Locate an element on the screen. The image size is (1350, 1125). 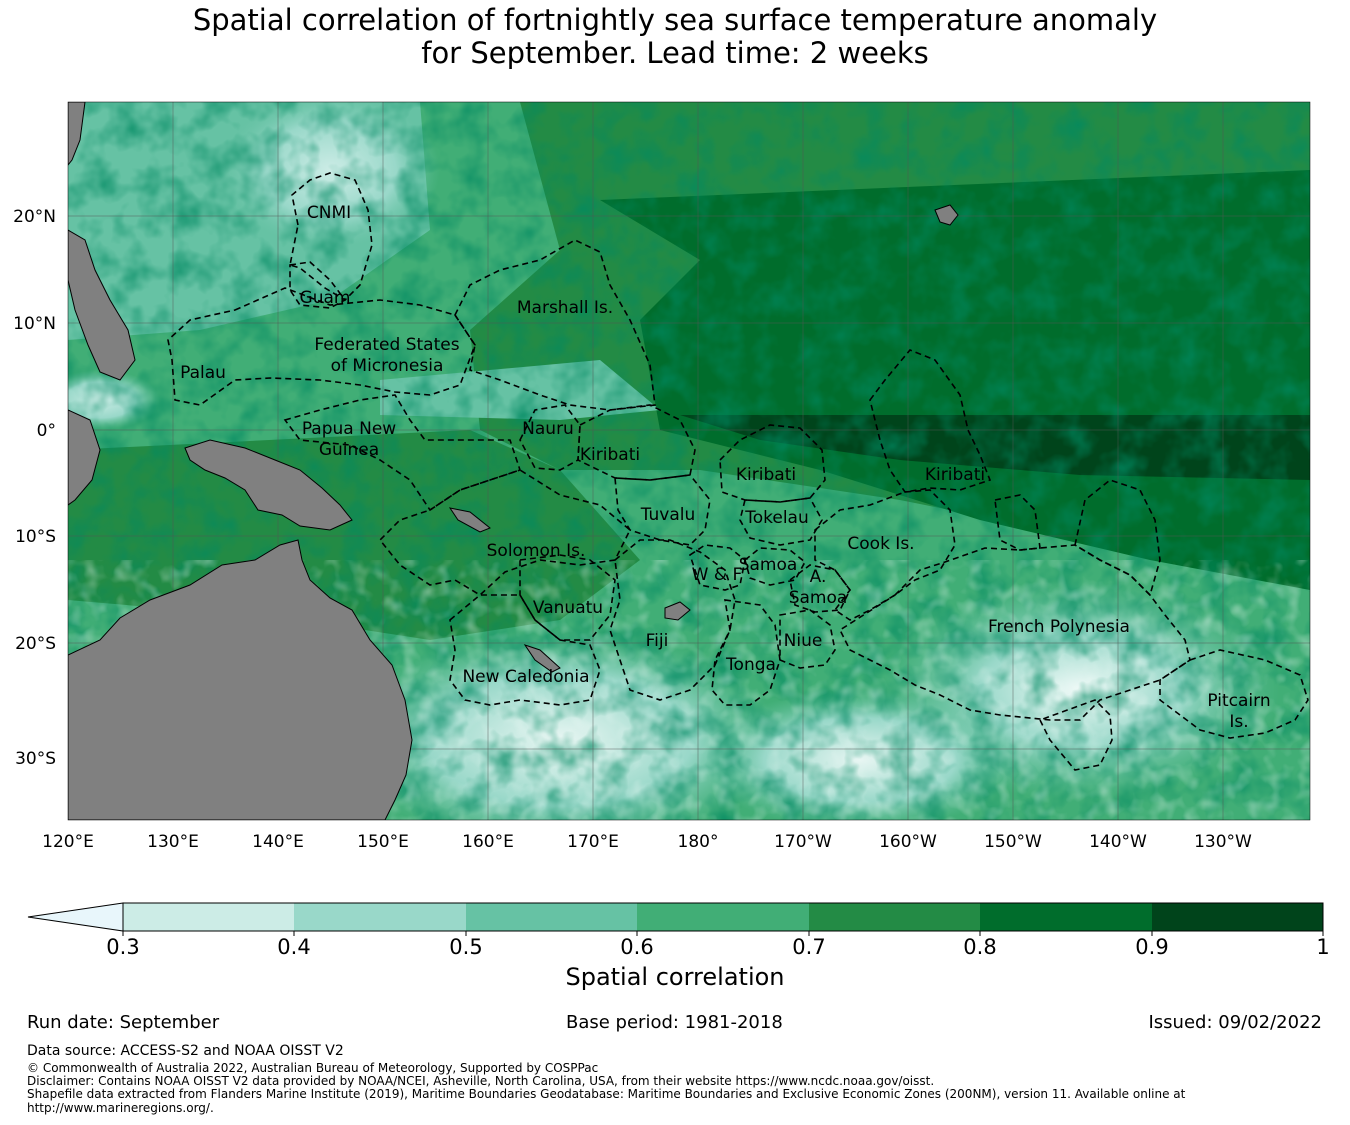
label-american-samoa-line1: A. is located at coordinates (818, 577).